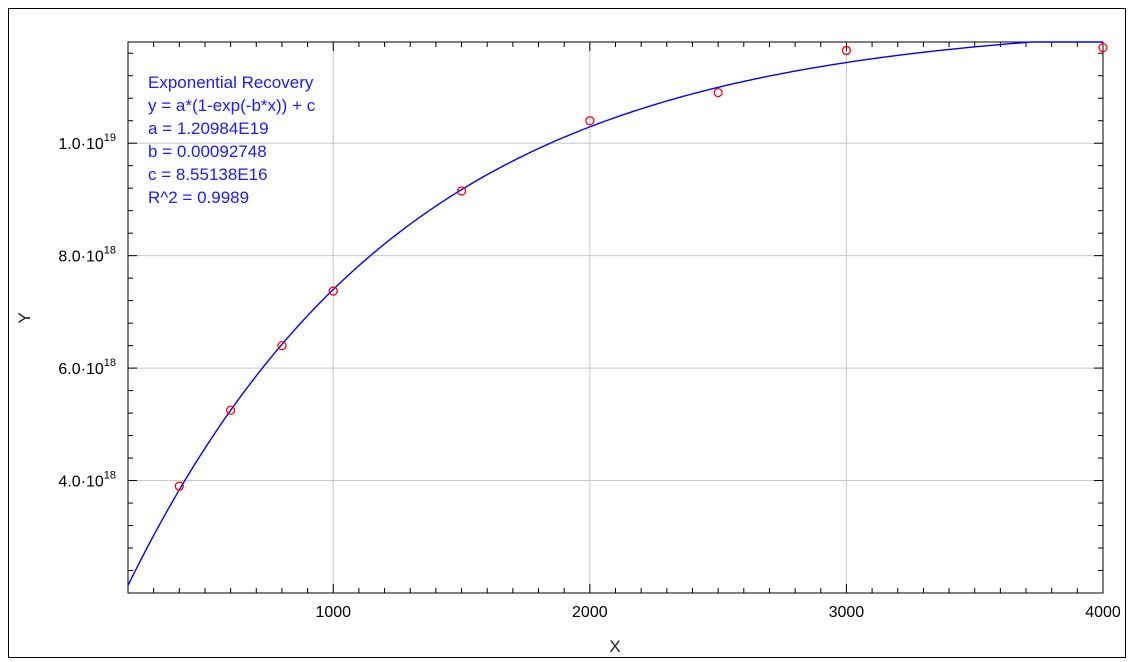 The width and height of the screenshot is (1130, 662). What do you see at coordinates (847, 612) in the screenshot?
I see `x-tick-label: 3000` at bounding box center [847, 612].